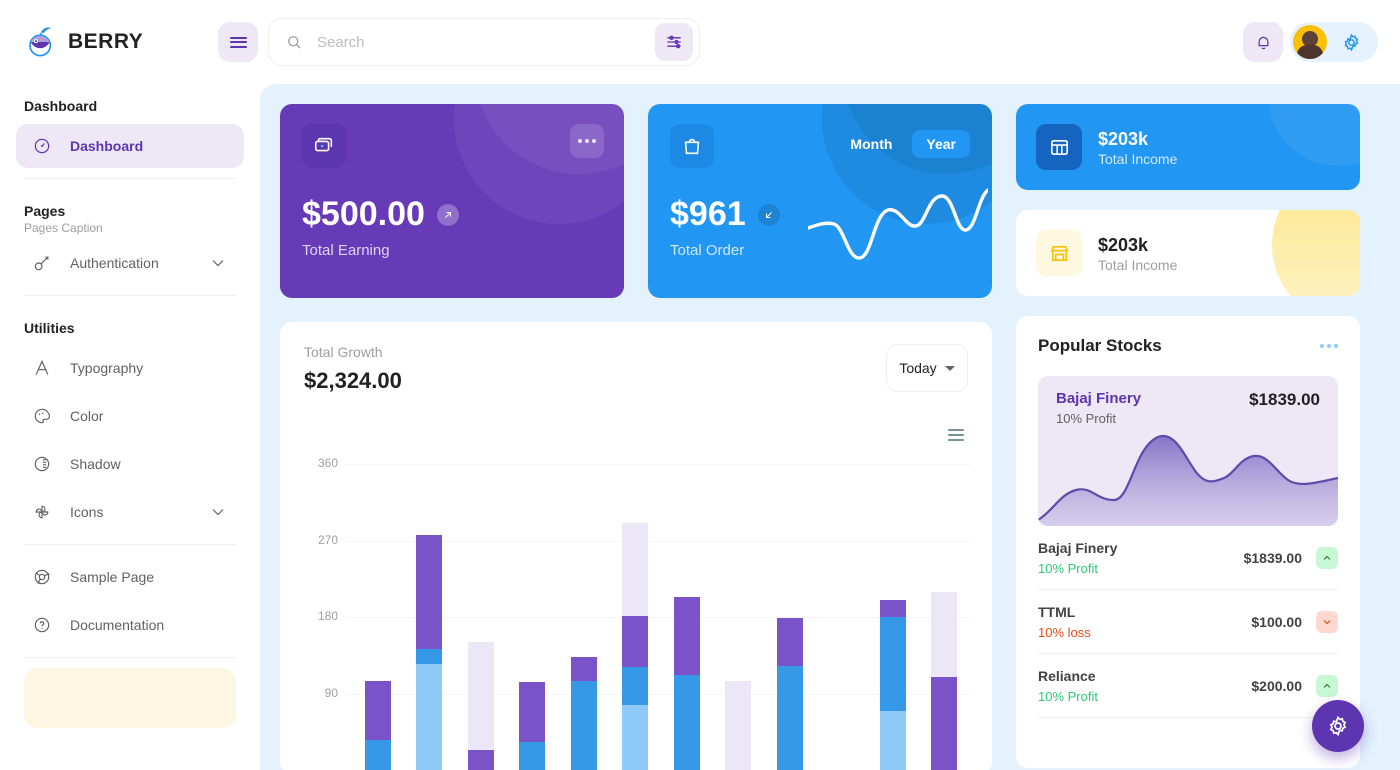 This screenshot has width=1400, height=770. Describe the element at coordinates (956, 435) in the screenshot. I see `chart-menu-button` at that location.